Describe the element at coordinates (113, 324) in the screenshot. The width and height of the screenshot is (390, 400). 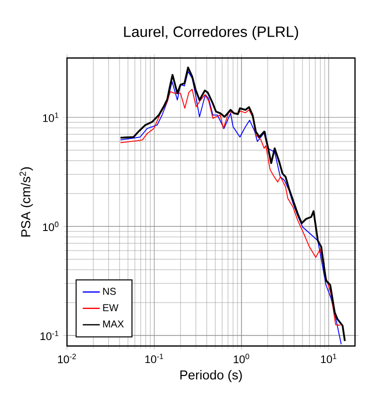
I see `legend-label: MAX` at that location.